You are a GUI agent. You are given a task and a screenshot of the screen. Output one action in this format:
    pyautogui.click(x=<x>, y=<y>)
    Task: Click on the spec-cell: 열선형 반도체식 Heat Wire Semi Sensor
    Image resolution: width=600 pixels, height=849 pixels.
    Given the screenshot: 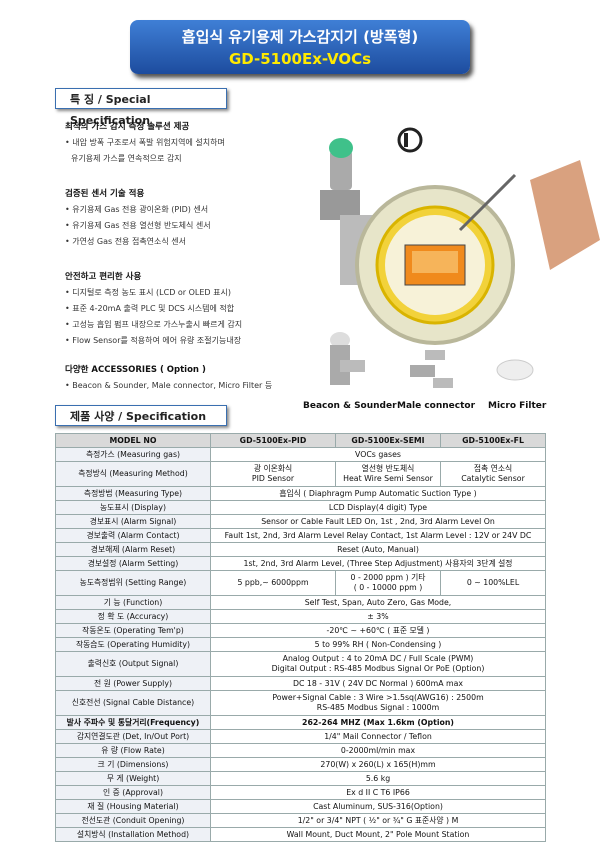 What is the action you would take?
    pyautogui.click(x=388, y=474)
    